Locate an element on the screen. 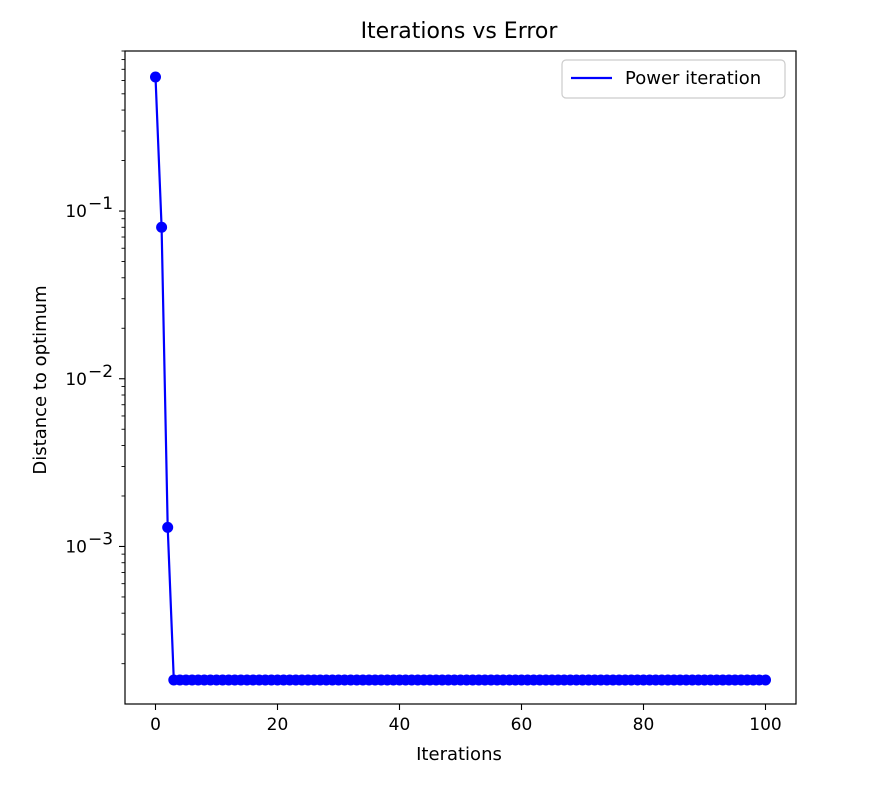 The width and height of the screenshot is (886, 796). x-axis: 0 20 40 60 80 100 is located at coordinates (466, 719).